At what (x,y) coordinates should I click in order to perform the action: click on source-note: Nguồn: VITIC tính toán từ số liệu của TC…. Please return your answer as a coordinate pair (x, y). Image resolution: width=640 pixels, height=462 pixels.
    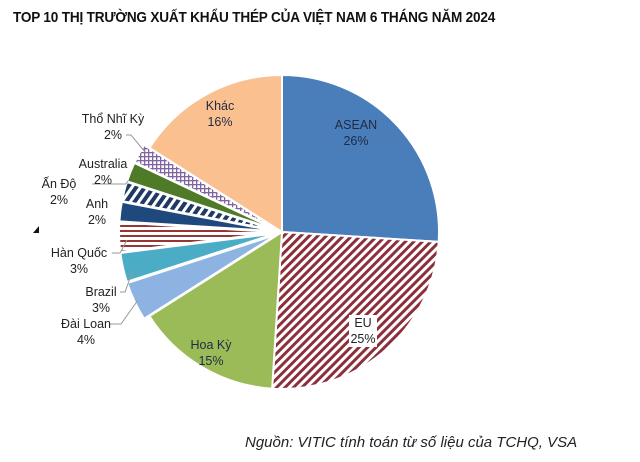
    Looking at the image, I should click on (411, 442).